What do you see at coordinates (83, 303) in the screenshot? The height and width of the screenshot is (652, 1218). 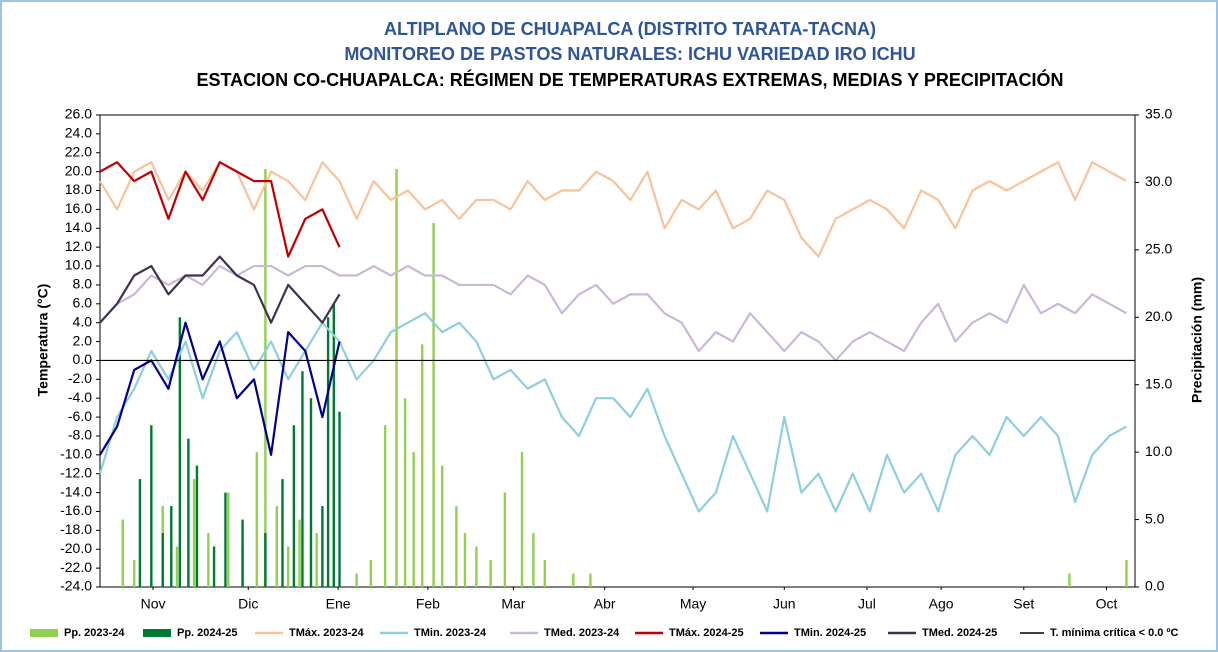 I see `y-tick-label: 6.0` at bounding box center [83, 303].